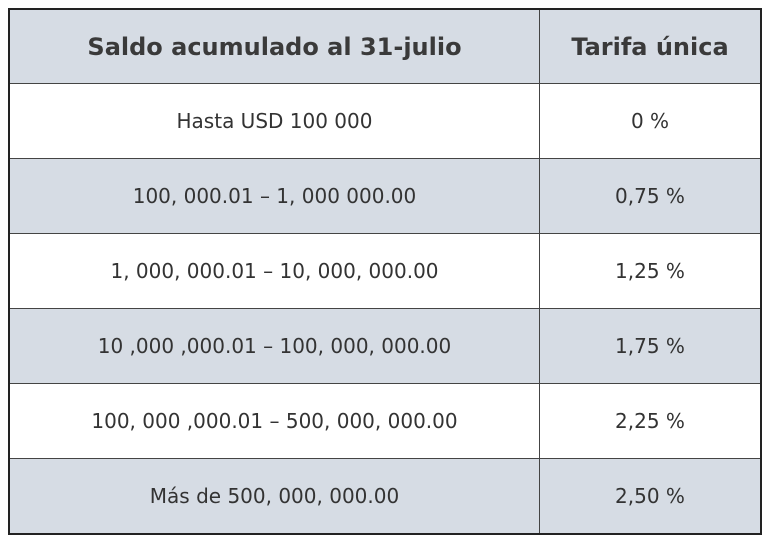  Describe the element at coordinates (650, 196) in the screenshot. I see `table-cell: 0,75 %` at that location.